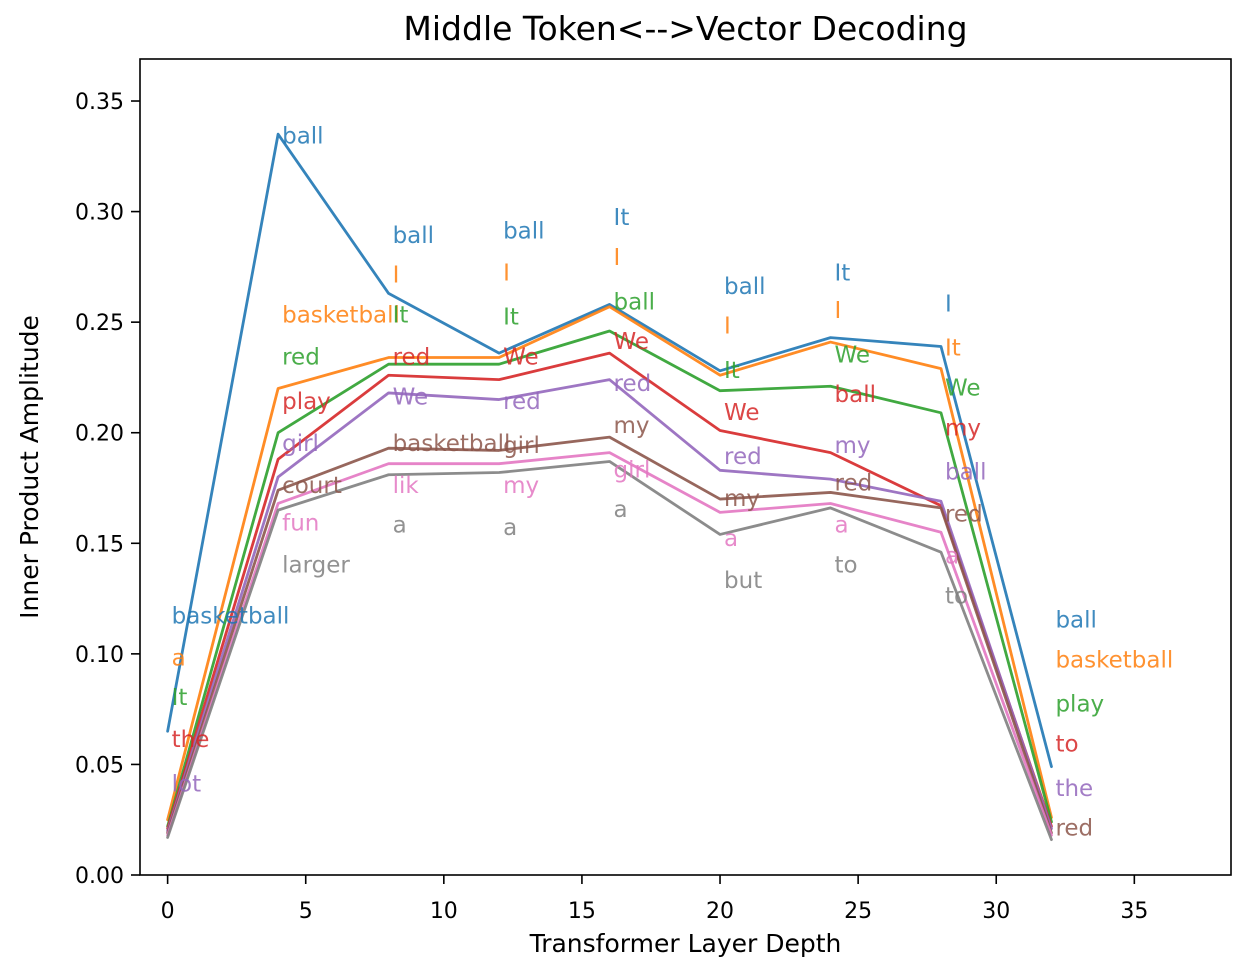  I want to click on x-tick-label: 20, so click(720, 911).